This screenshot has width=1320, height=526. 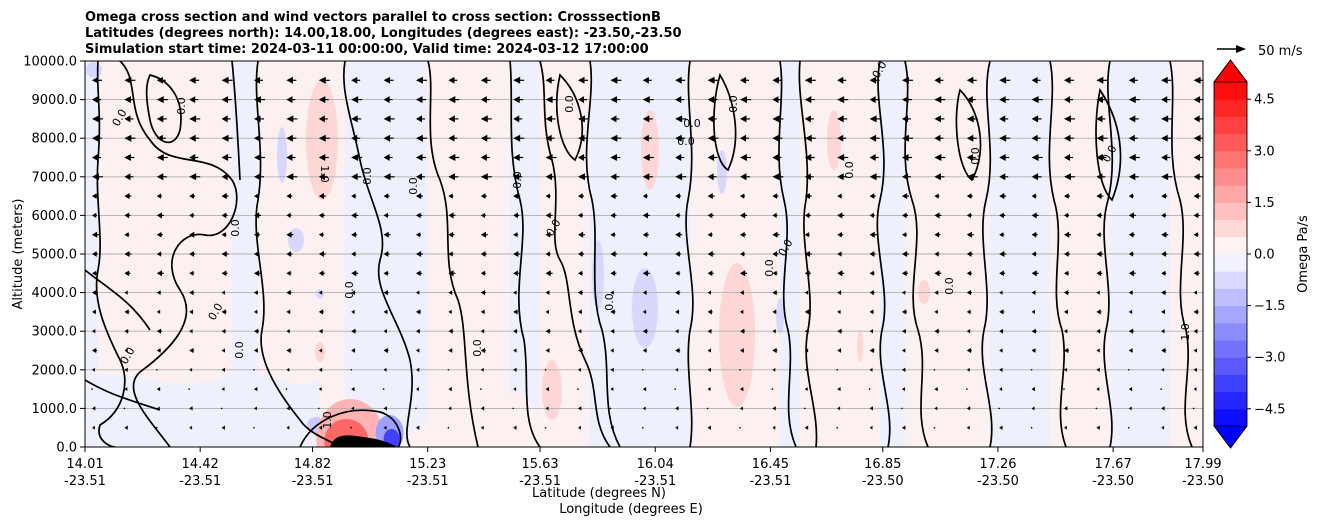 I want to click on contour-label: 0.0, so click(x=692, y=123).